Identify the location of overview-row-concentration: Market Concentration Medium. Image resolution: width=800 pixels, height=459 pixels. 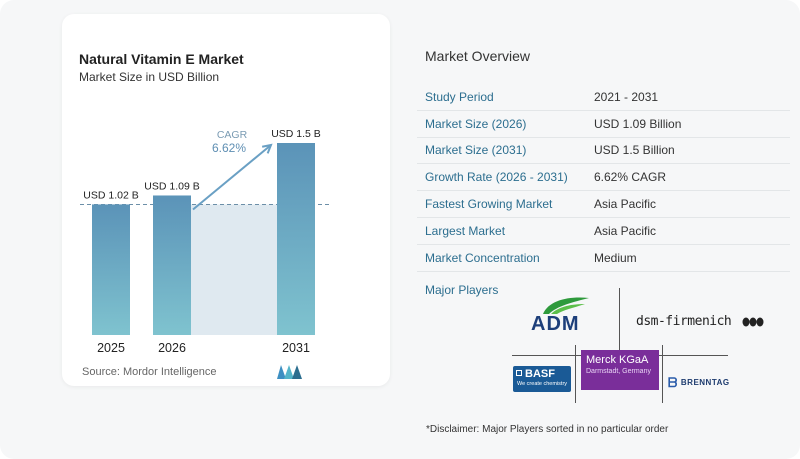
(603, 258).